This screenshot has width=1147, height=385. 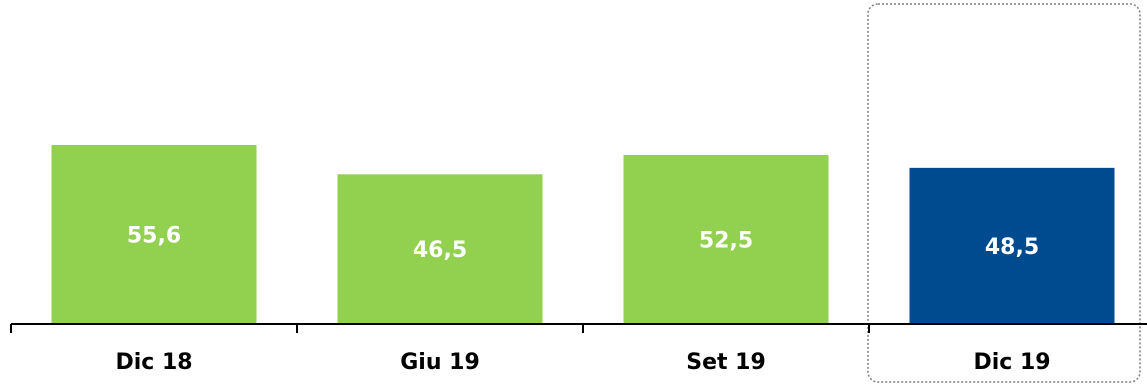 What do you see at coordinates (578, 349) in the screenshot?
I see `x-axis: Dic 18 Giu 19 Set 19 Dic 19` at bounding box center [578, 349].